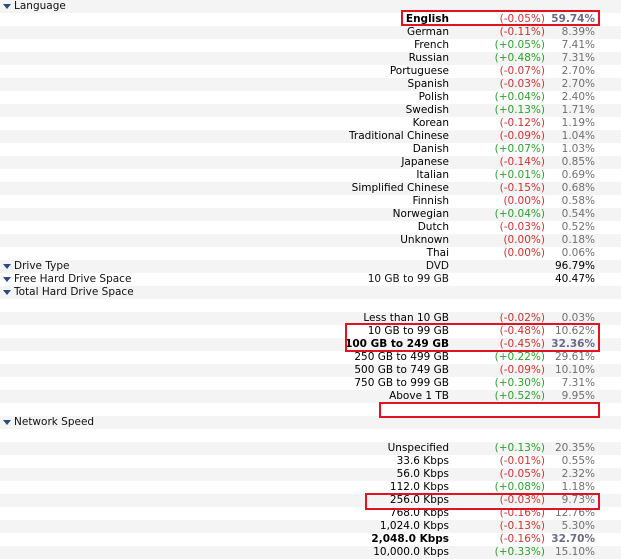 The width and height of the screenshot is (621, 559). I want to click on row-label: 750 GB to 999 GB, so click(401, 383).